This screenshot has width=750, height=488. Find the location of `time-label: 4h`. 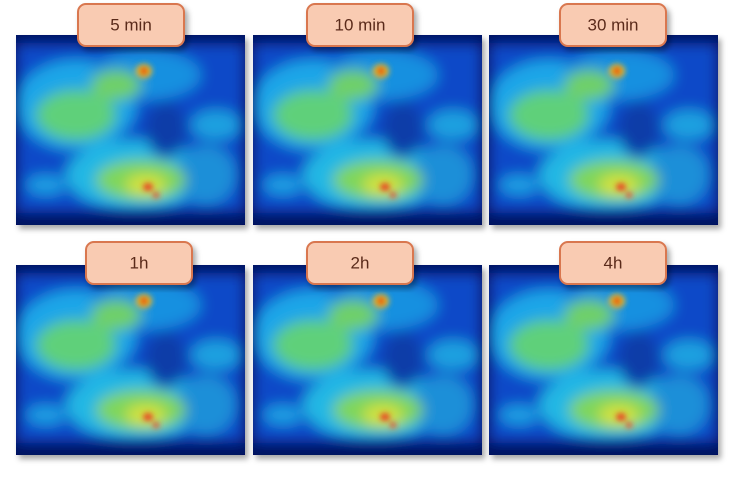

time-label: 4h is located at coordinates (613, 262).